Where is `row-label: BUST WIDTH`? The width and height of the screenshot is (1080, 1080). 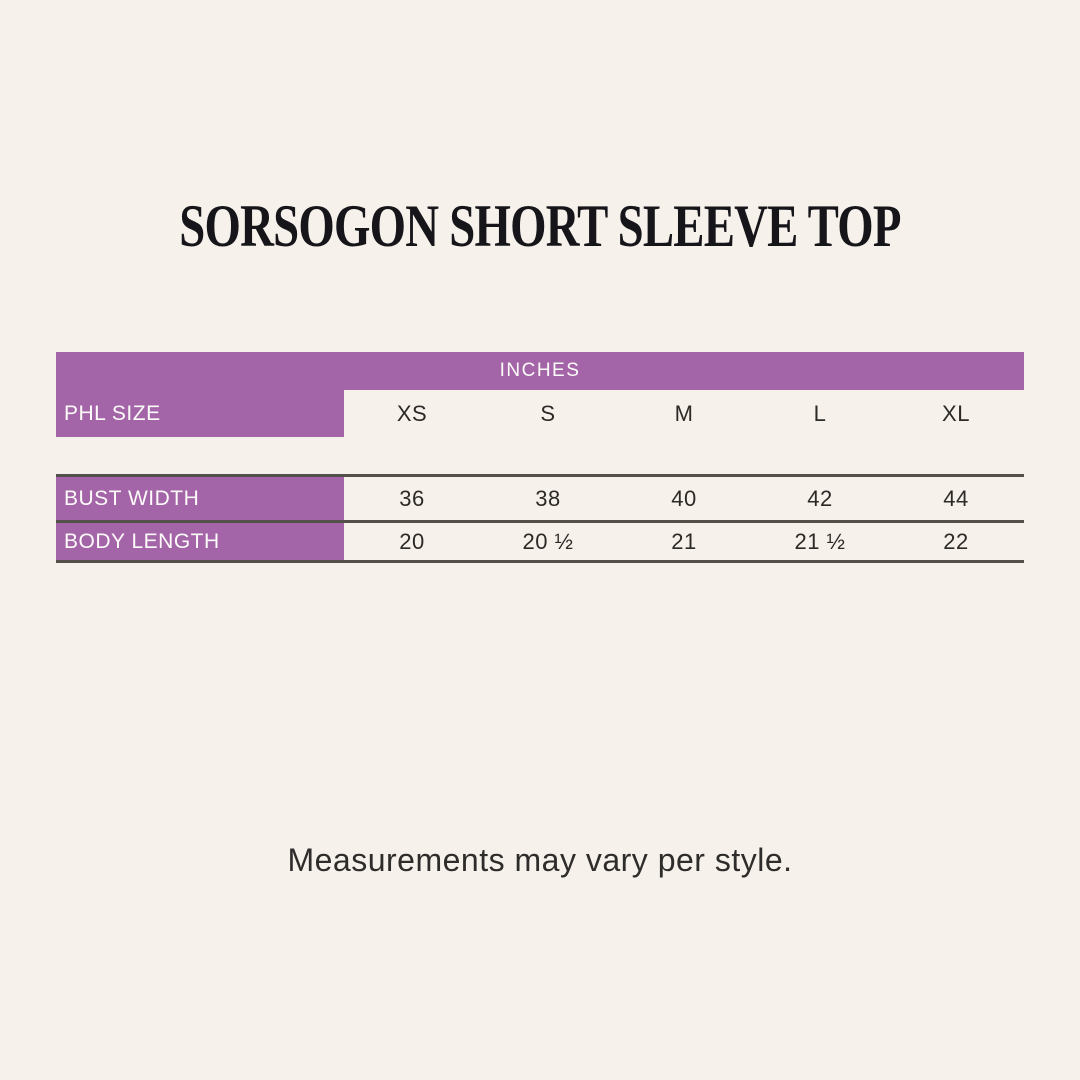
row-label: BUST WIDTH is located at coordinates (200, 498).